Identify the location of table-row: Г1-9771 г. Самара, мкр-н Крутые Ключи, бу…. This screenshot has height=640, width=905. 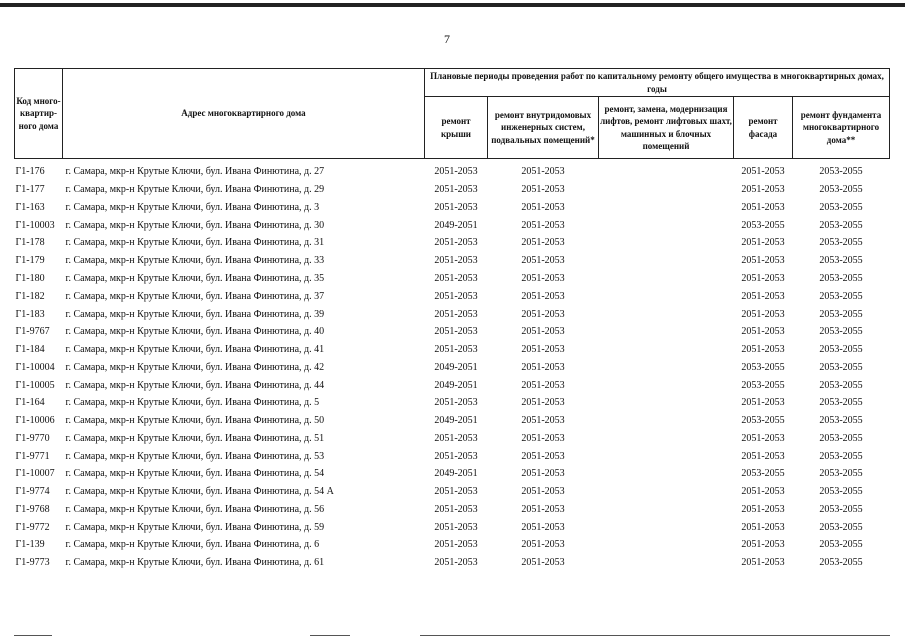
(452, 456).